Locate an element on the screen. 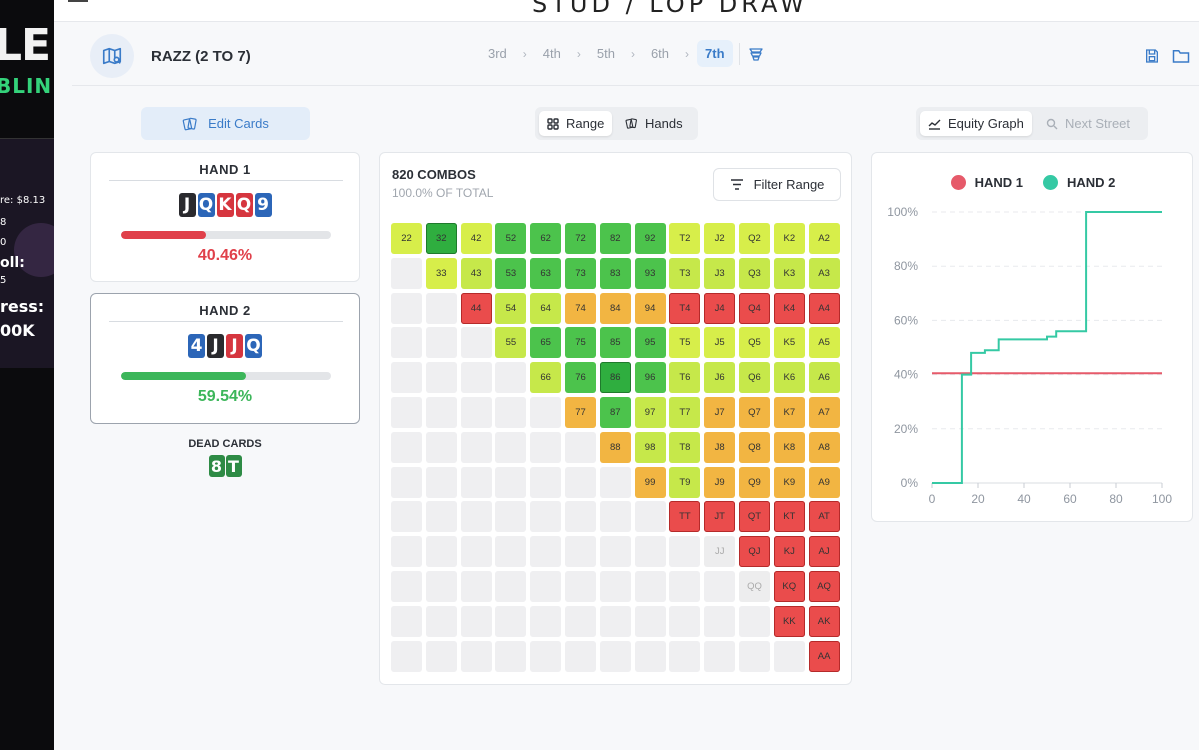 This screenshot has height=750, width=1199. range-cell-43: 43 is located at coordinates (476, 273).